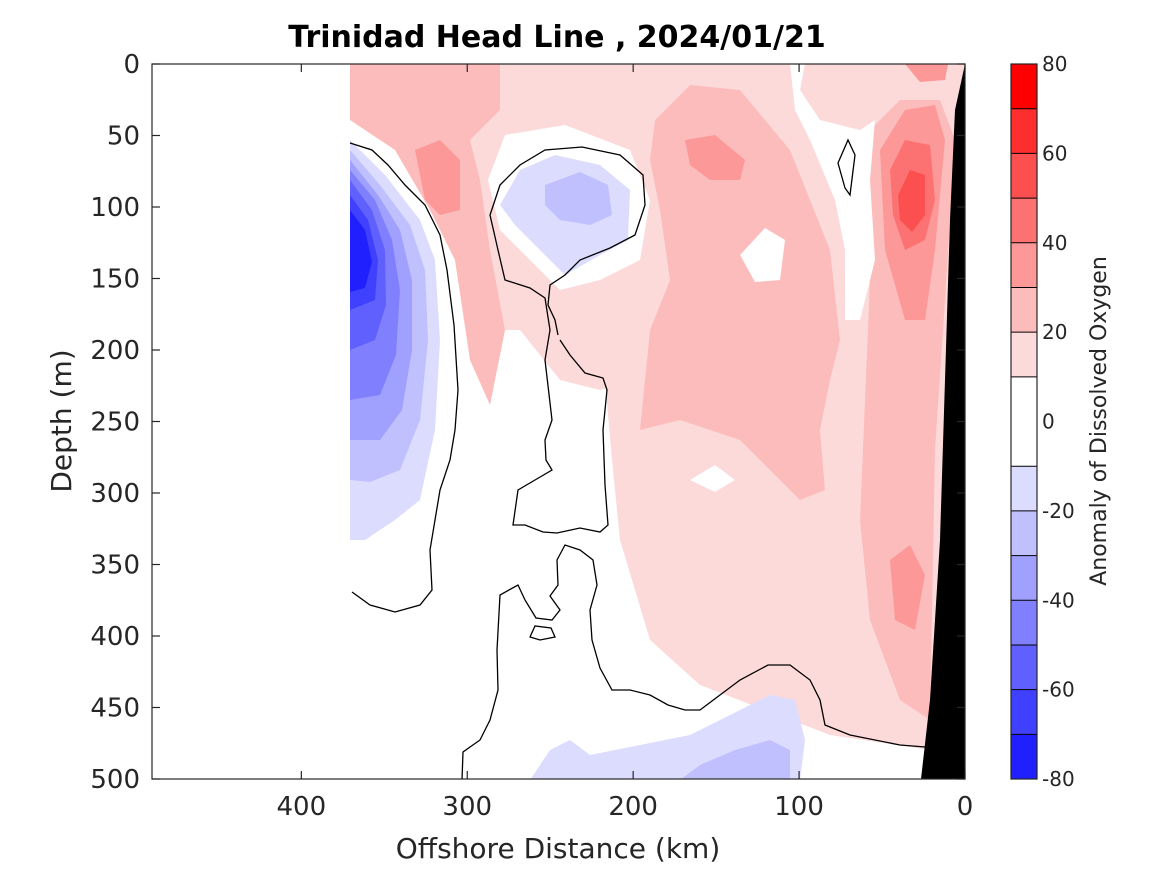 The width and height of the screenshot is (1167, 875). What do you see at coordinates (926, 73) in the screenshot?
I see `contour-fill-pos-top` at bounding box center [926, 73].